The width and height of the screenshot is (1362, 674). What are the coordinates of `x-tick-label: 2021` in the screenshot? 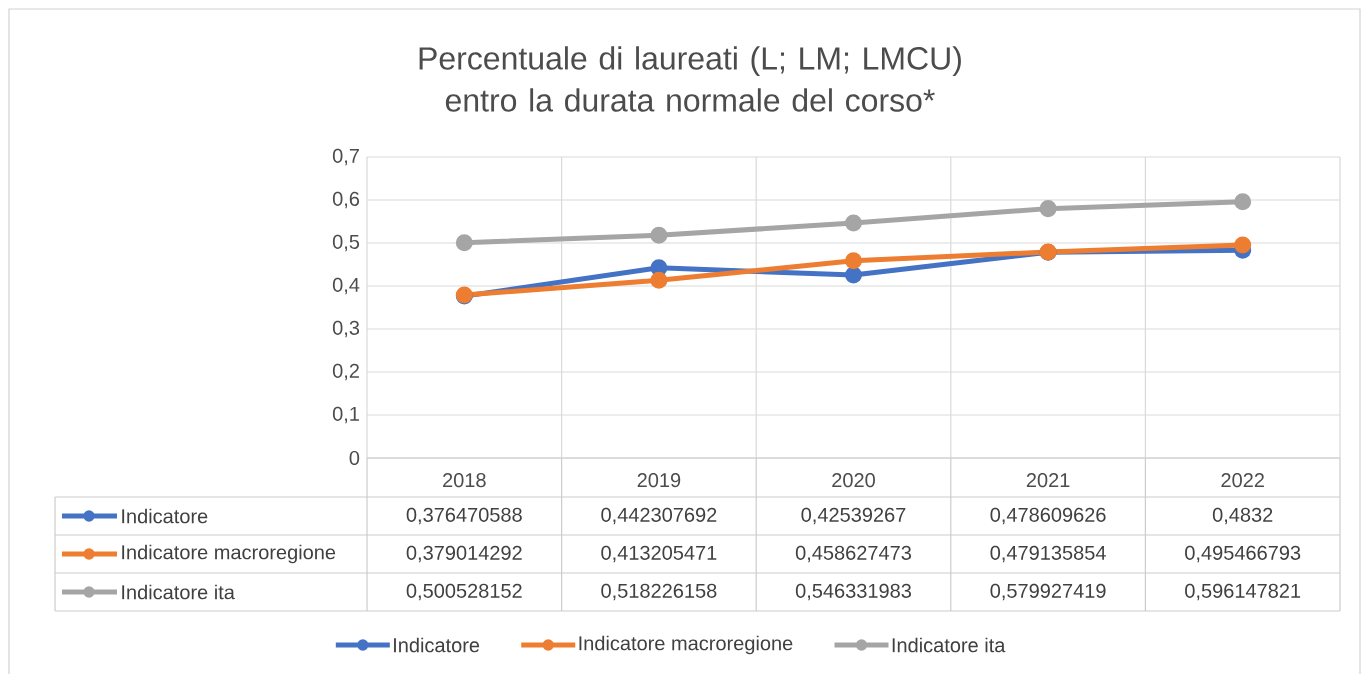 It's located at (1048, 480).